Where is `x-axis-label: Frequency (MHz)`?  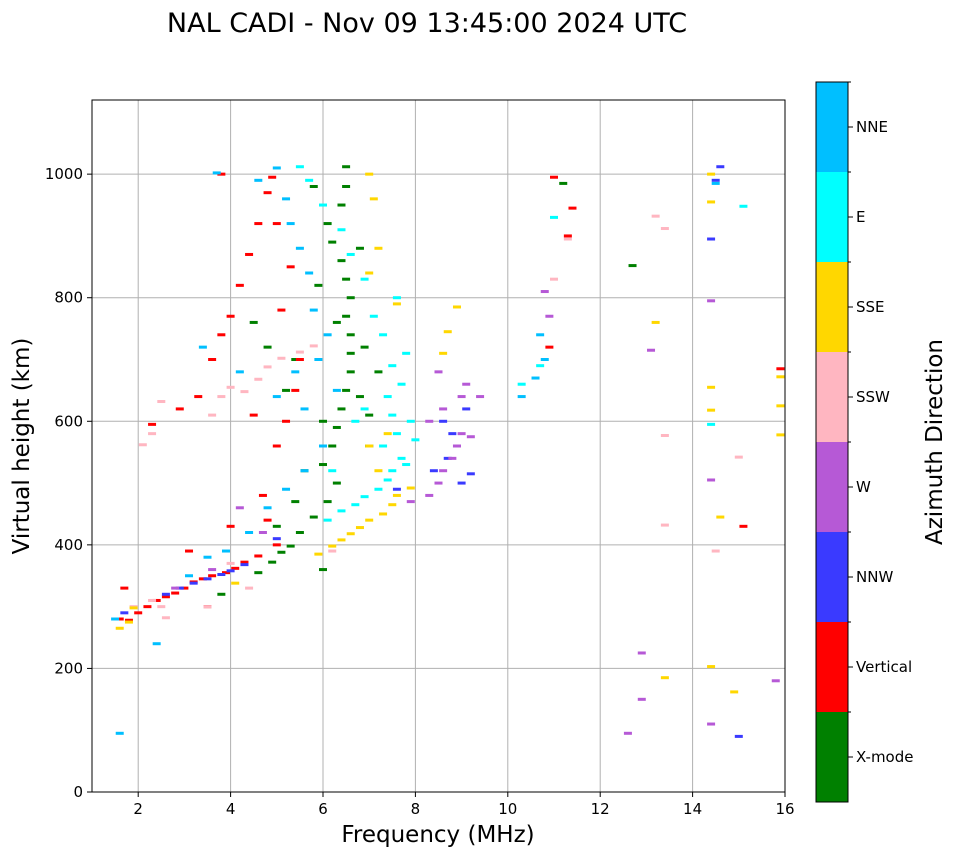 x-axis-label: Frequency (MHz) is located at coordinates (437, 835).